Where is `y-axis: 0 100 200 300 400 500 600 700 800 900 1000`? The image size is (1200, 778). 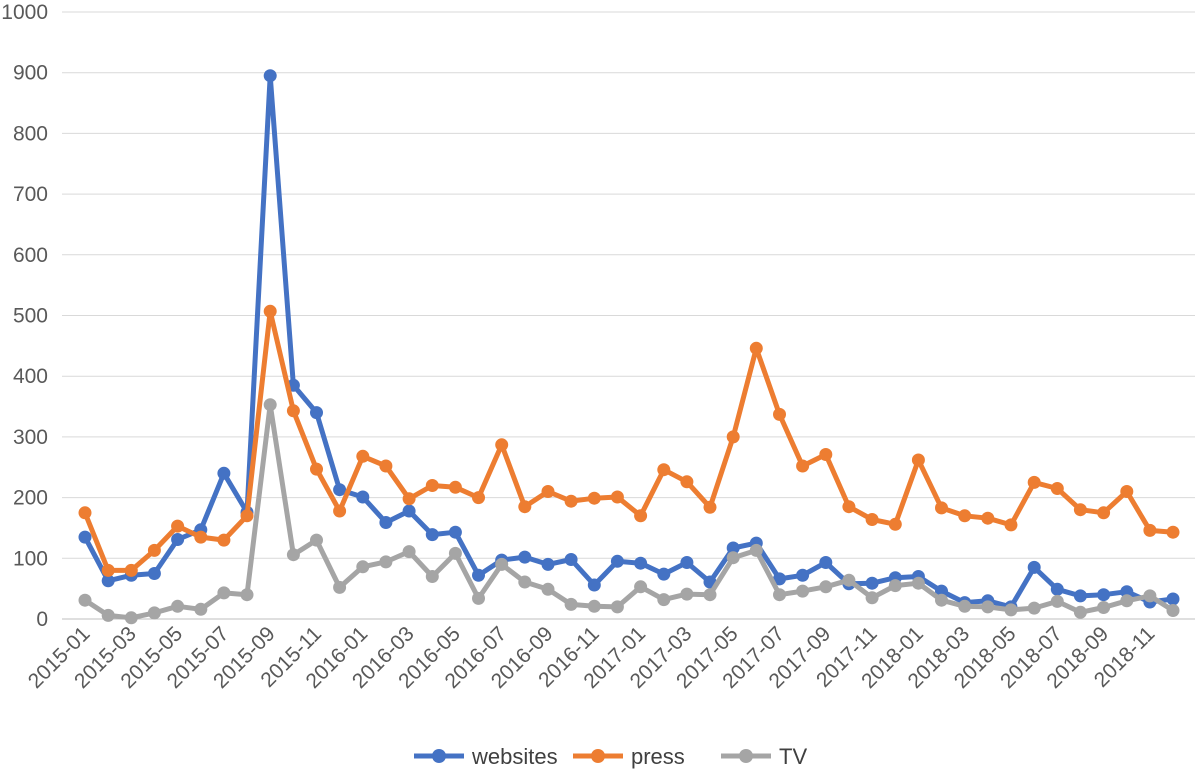 y-axis: 0 100 200 300 400 500 600 700 800 900 1000 is located at coordinates (24, 316).